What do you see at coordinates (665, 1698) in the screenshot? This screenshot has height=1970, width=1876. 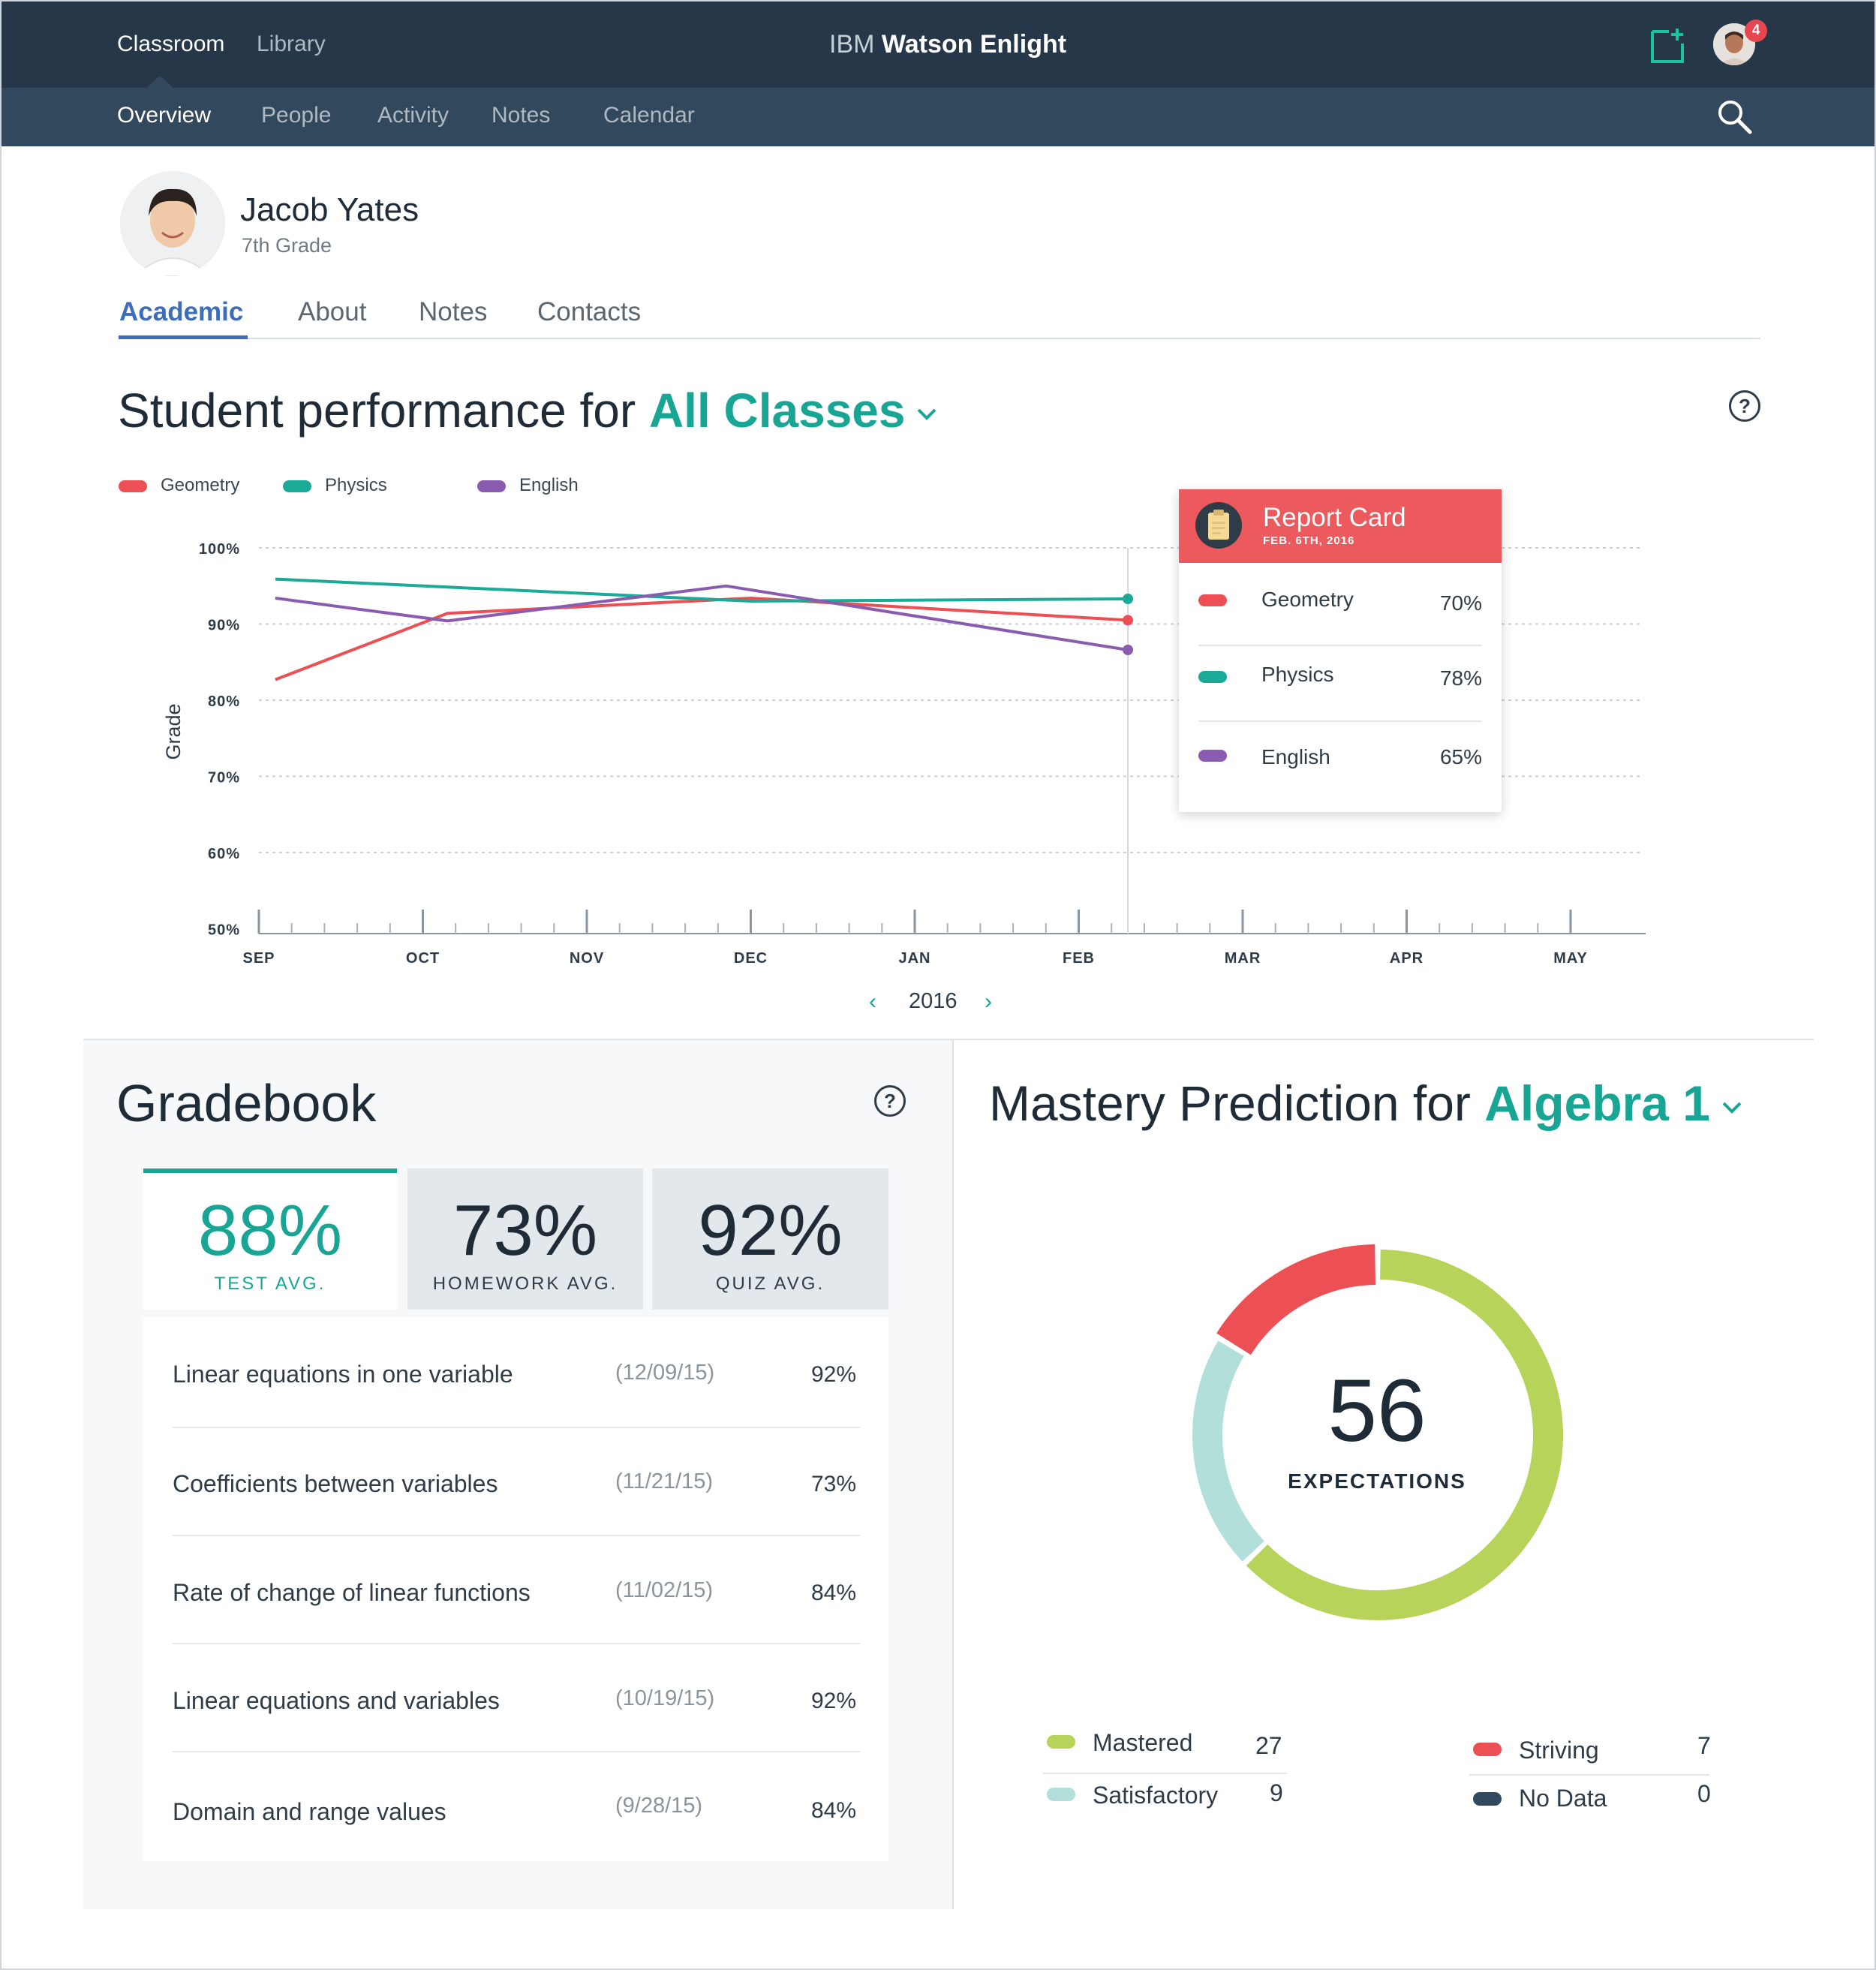 I see `assignment-date: (10/19/15)` at bounding box center [665, 1698].